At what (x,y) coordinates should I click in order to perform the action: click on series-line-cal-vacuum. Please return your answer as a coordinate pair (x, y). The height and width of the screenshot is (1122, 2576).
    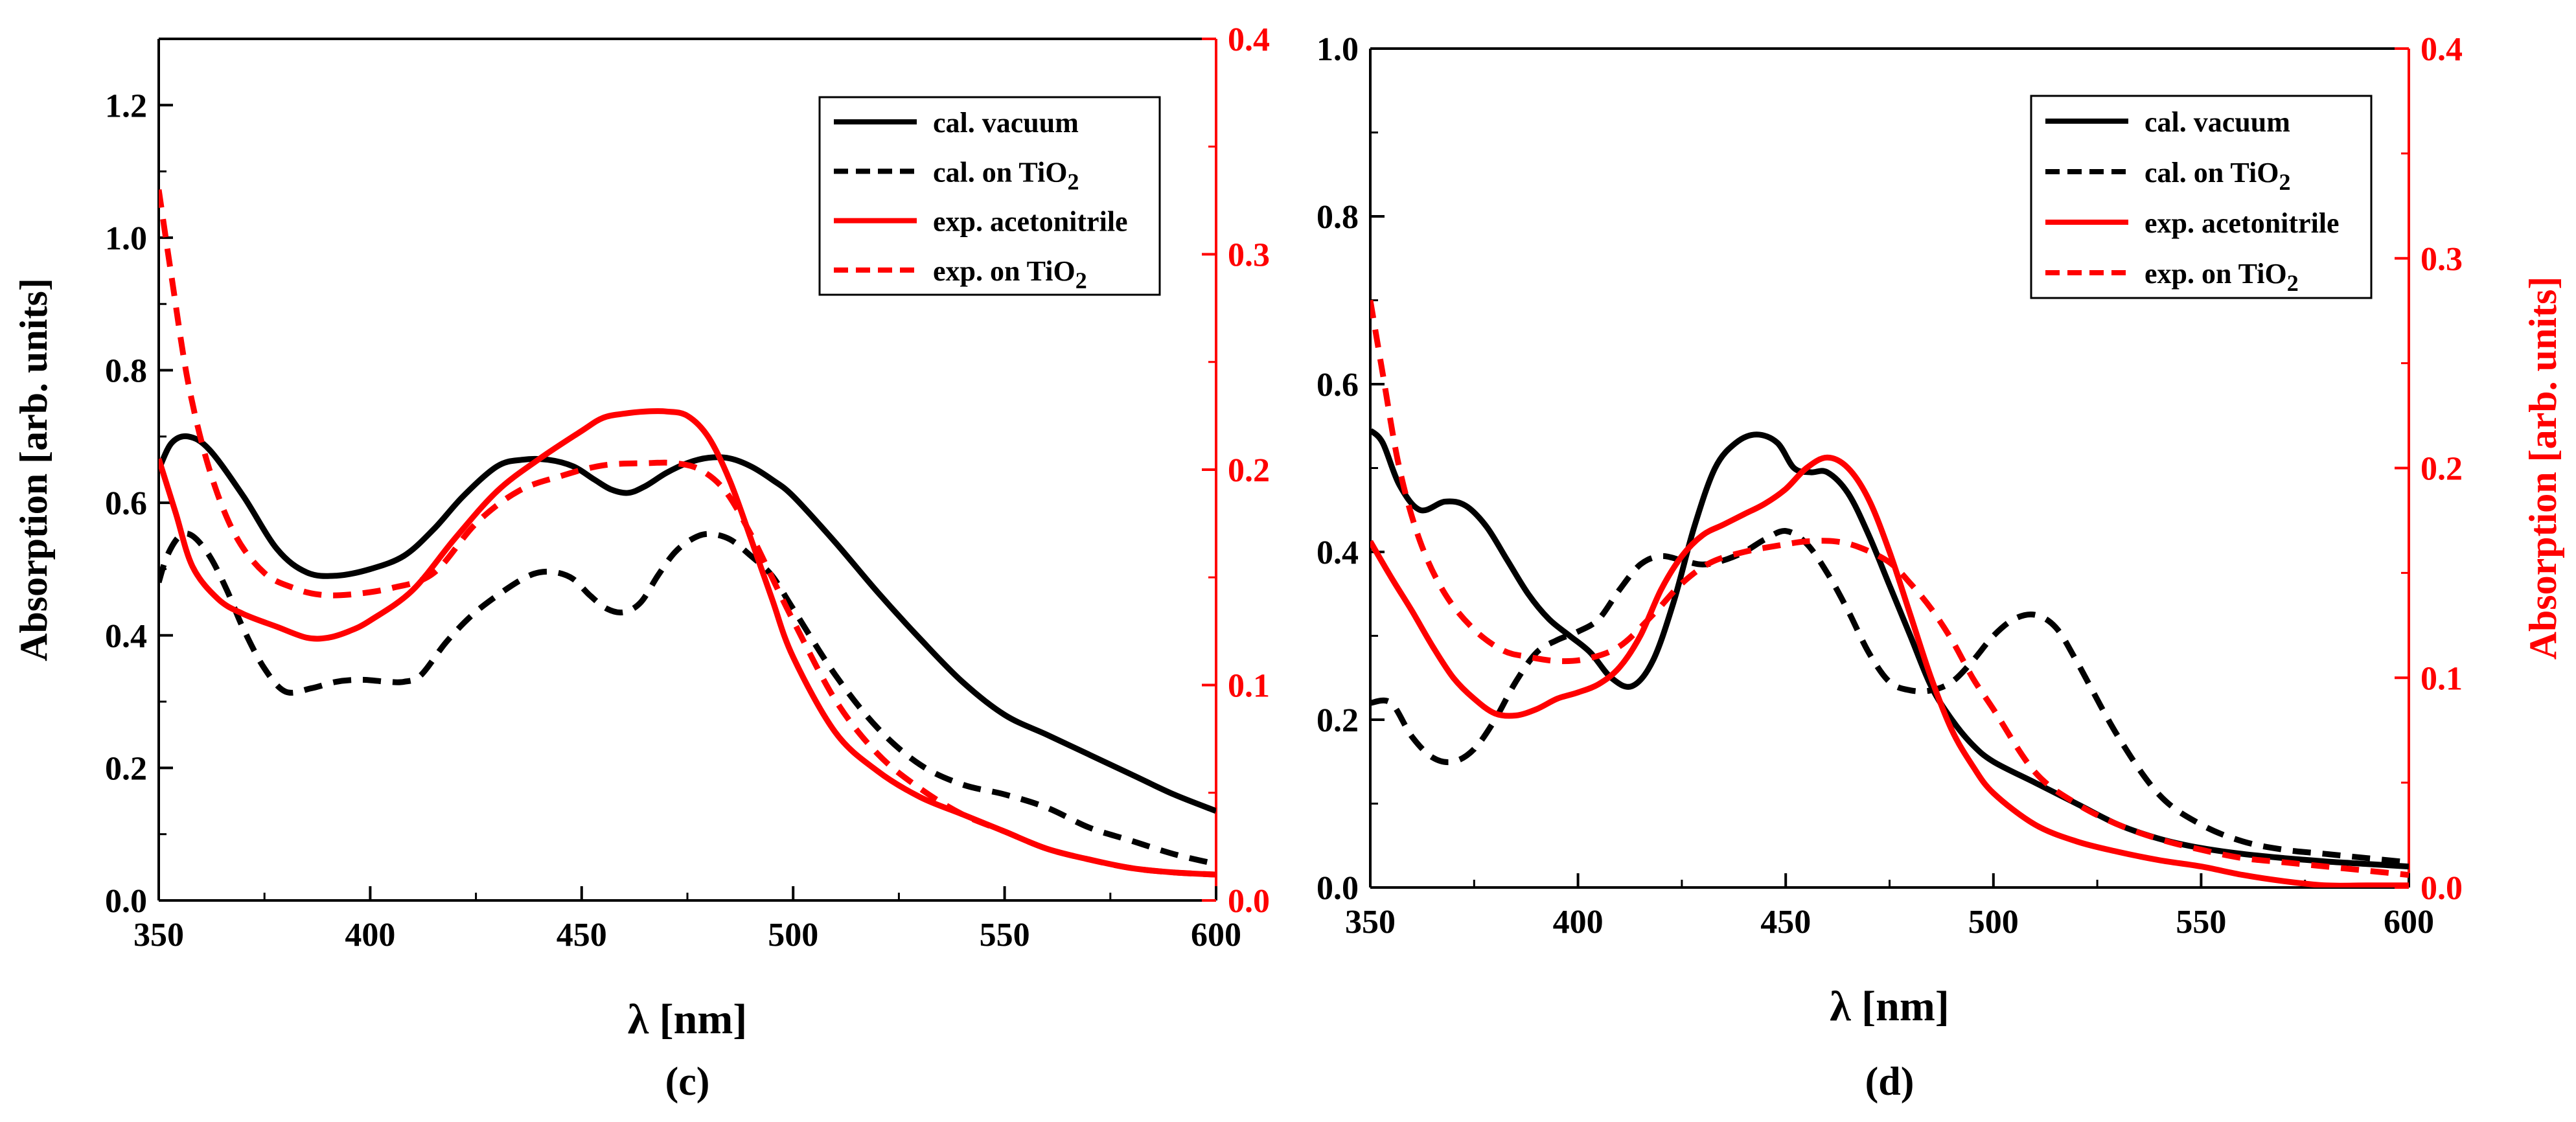
    Looking at the image, I should click on (687, 623).